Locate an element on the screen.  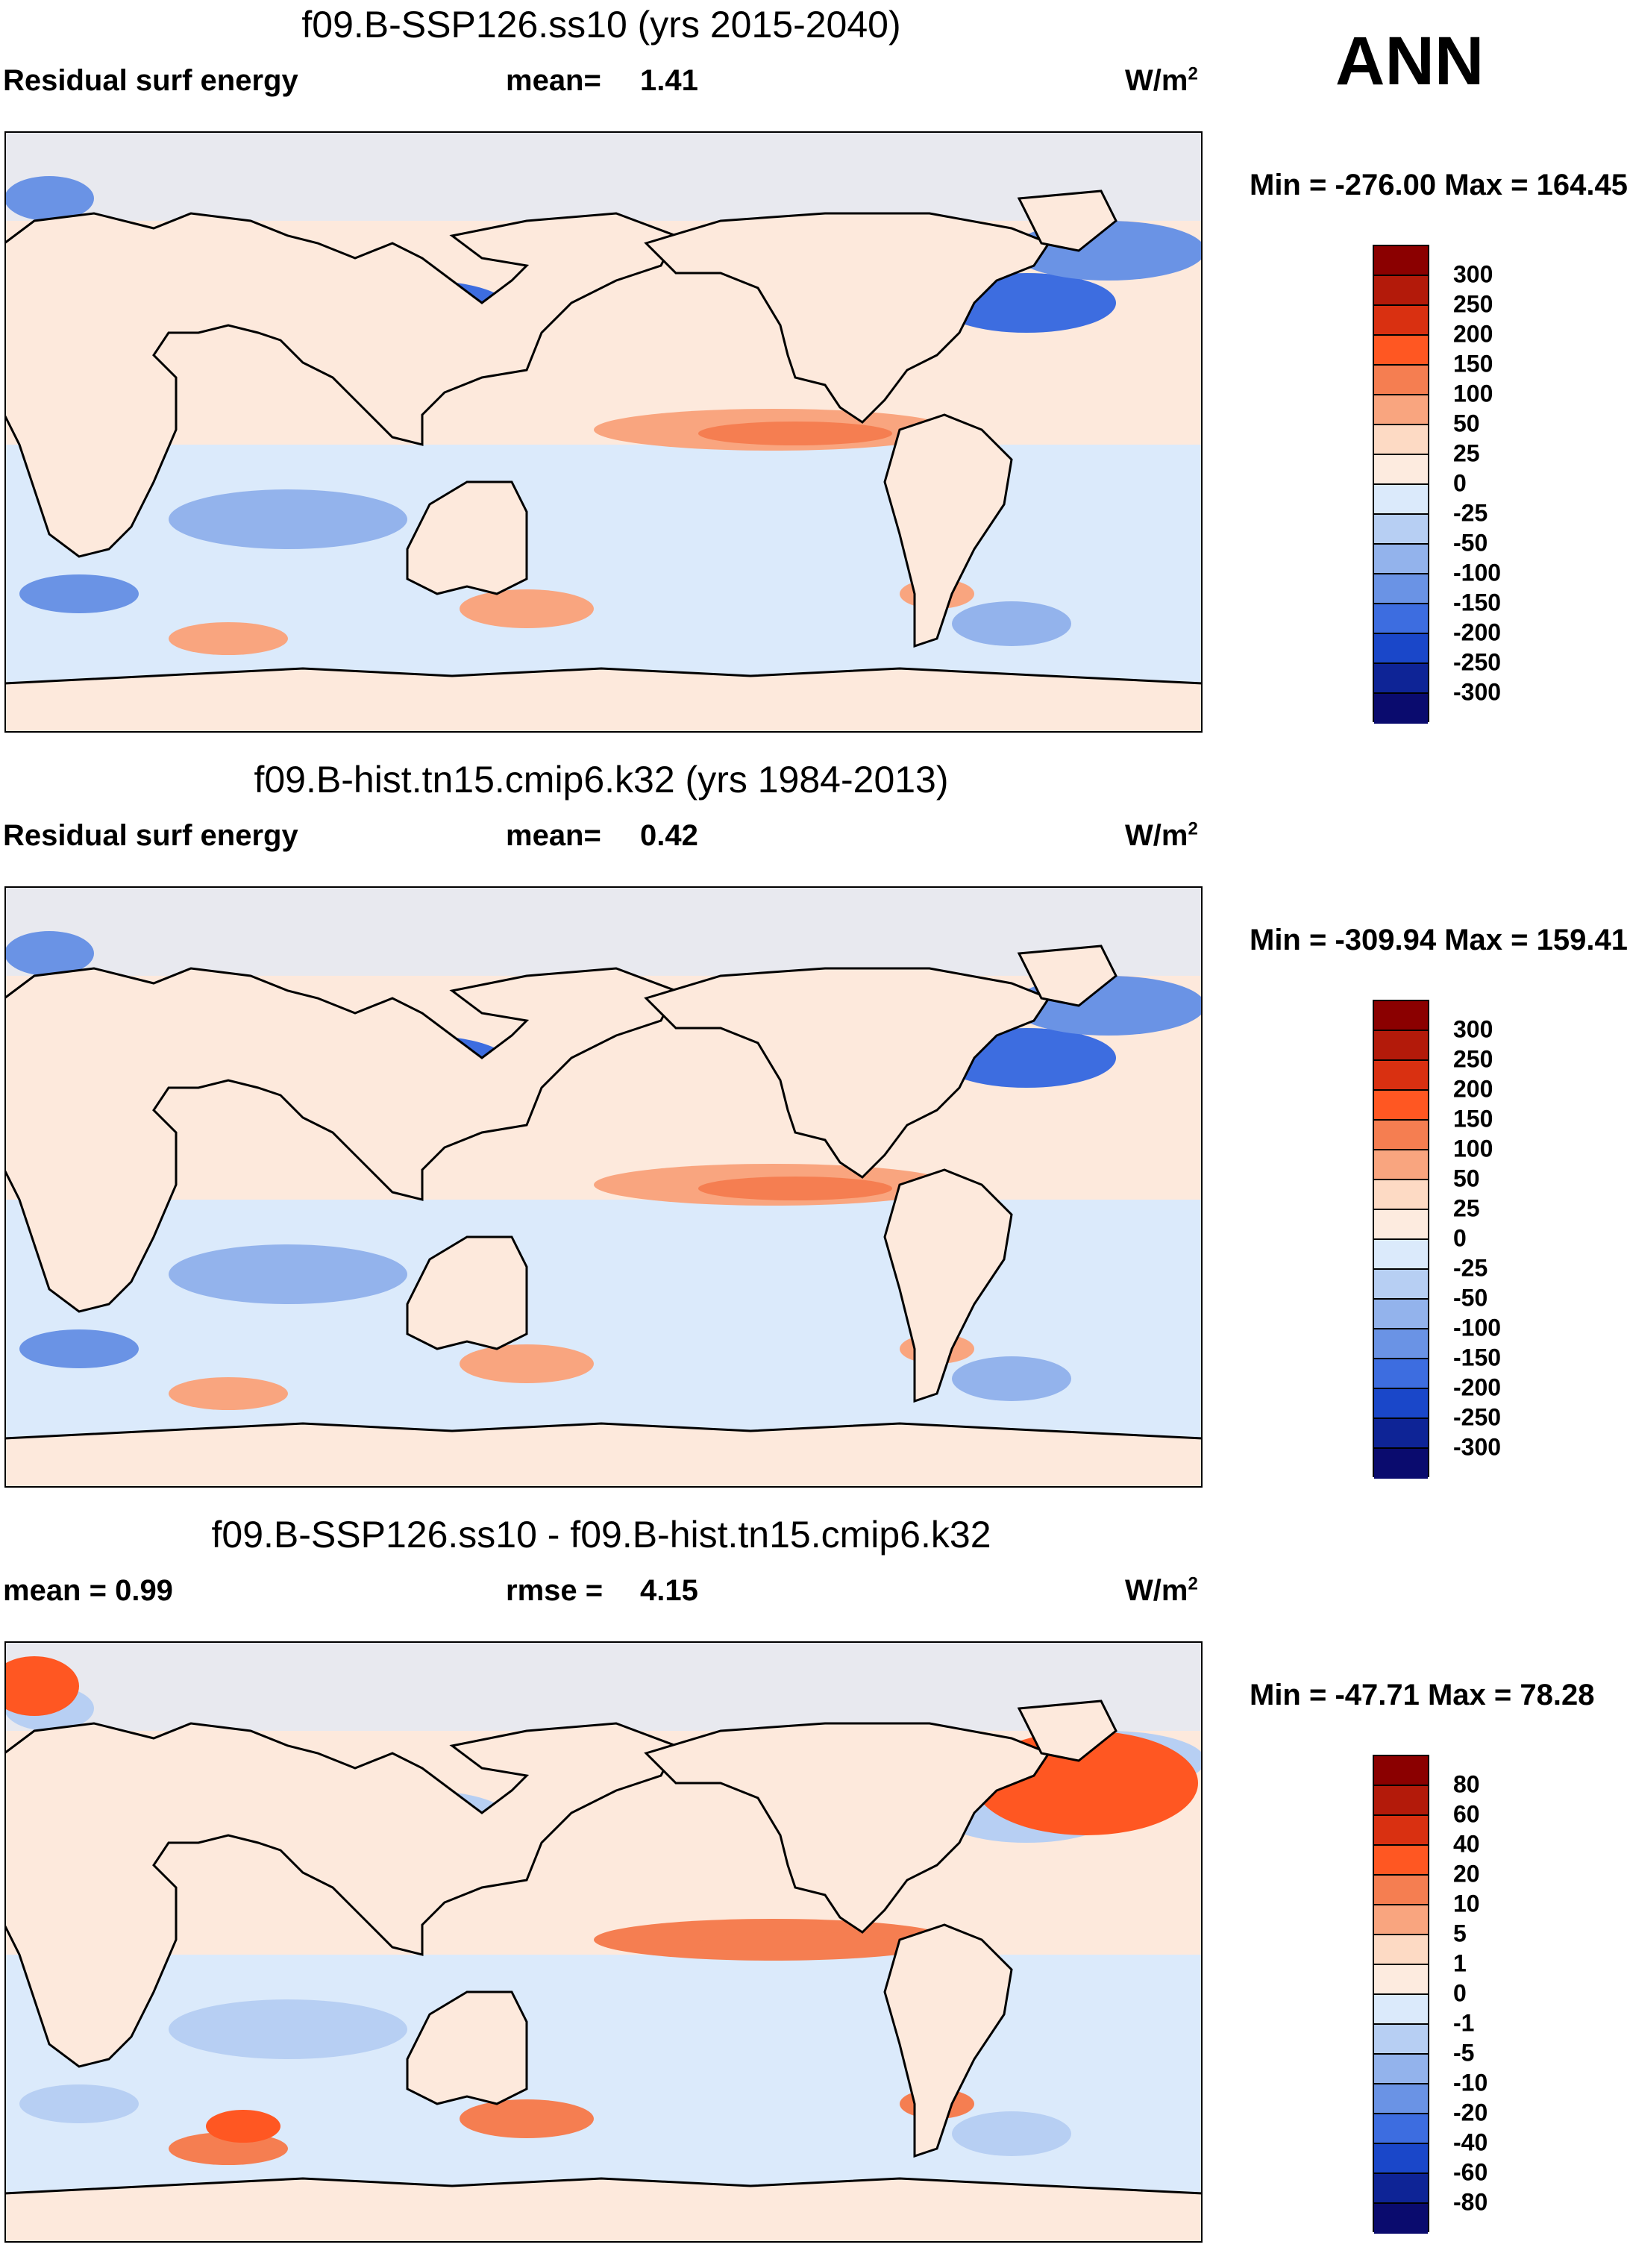
colorbar-tick-label: -60 is located at coordinates (1471, 2172).